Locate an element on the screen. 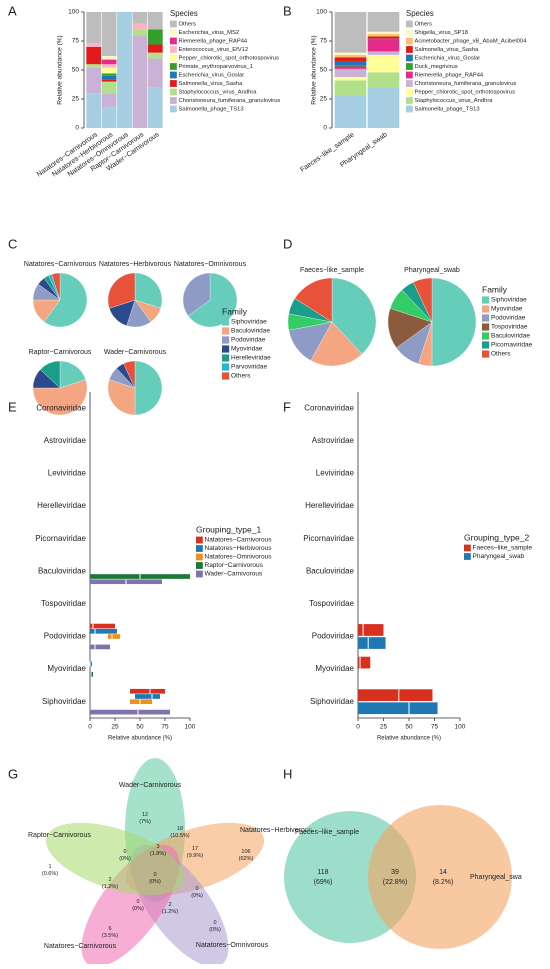  panel-label: B is located at coordinates (287, 10).